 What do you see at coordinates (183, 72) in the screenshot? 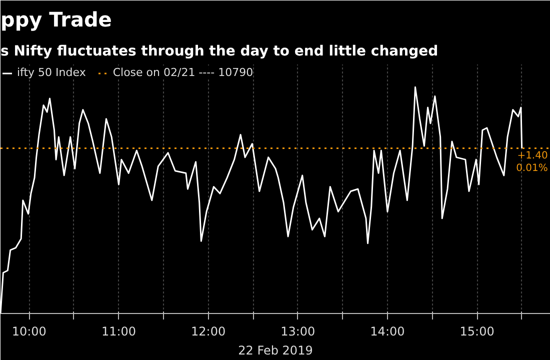
I see `legend-label: Close on 02/21 ---- 10790` at bounding box center [183, 72].